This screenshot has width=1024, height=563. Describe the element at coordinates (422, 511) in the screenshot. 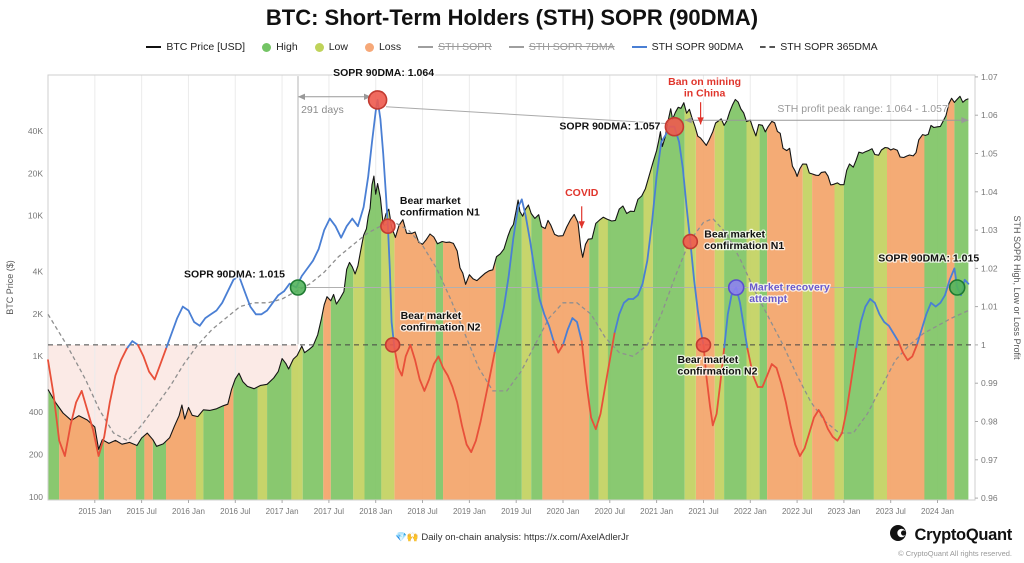

I see `svg-text: 2018 Jul` at that location.